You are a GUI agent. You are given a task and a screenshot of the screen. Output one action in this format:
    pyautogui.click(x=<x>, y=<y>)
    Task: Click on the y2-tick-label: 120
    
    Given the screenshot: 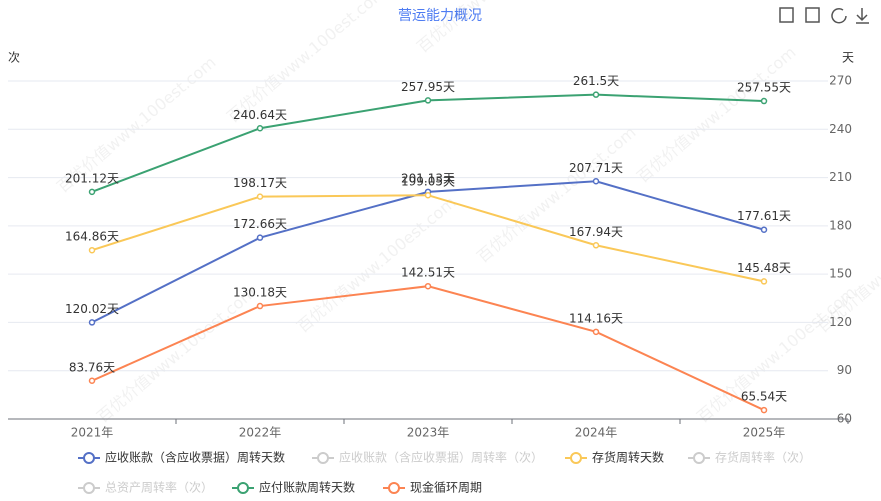 What is the action you would take?
    pyautogui.click(x=840, y=322)
    